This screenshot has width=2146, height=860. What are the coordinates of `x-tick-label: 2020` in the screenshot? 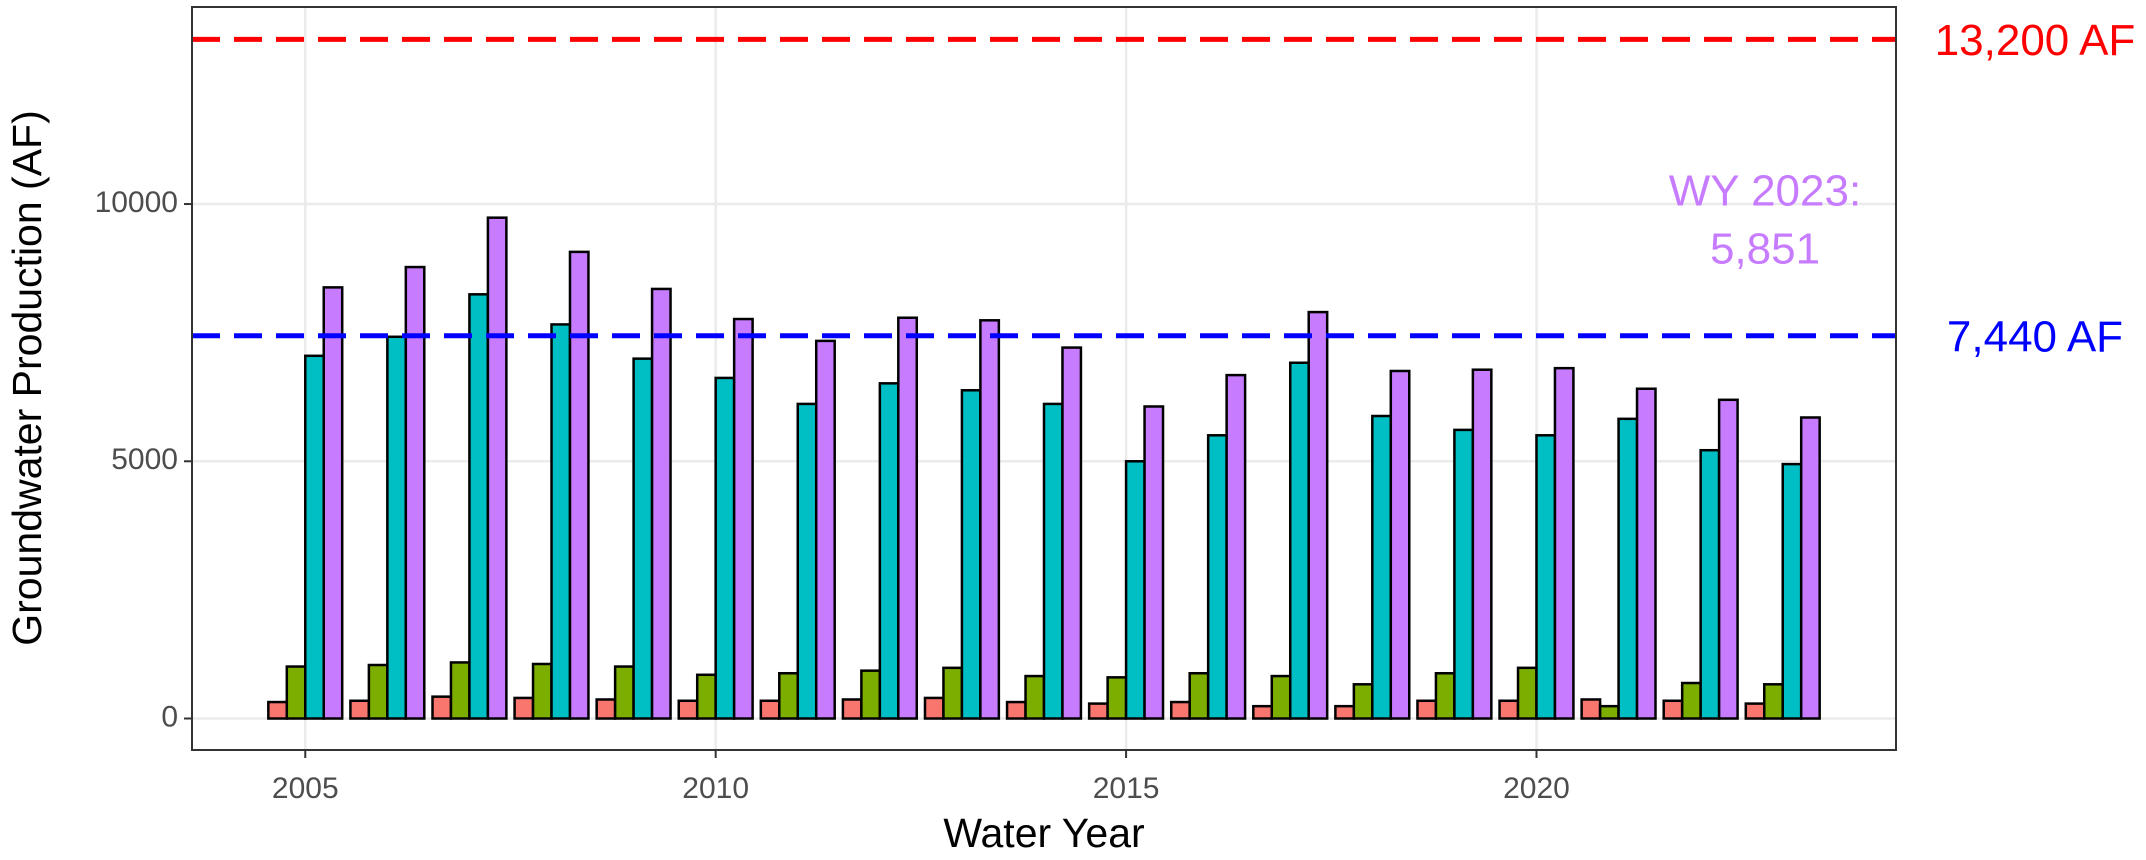 It's located at (1536, 788).